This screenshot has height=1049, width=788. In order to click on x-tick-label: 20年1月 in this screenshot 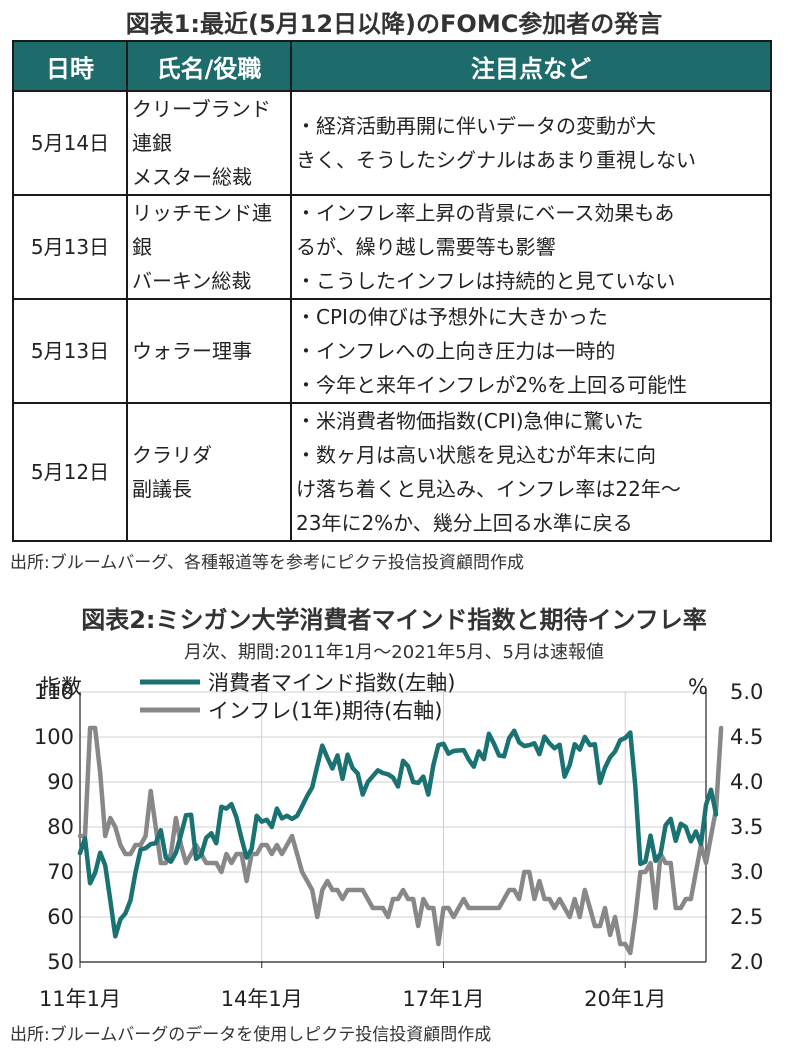, I will do `click(625, 999)`.